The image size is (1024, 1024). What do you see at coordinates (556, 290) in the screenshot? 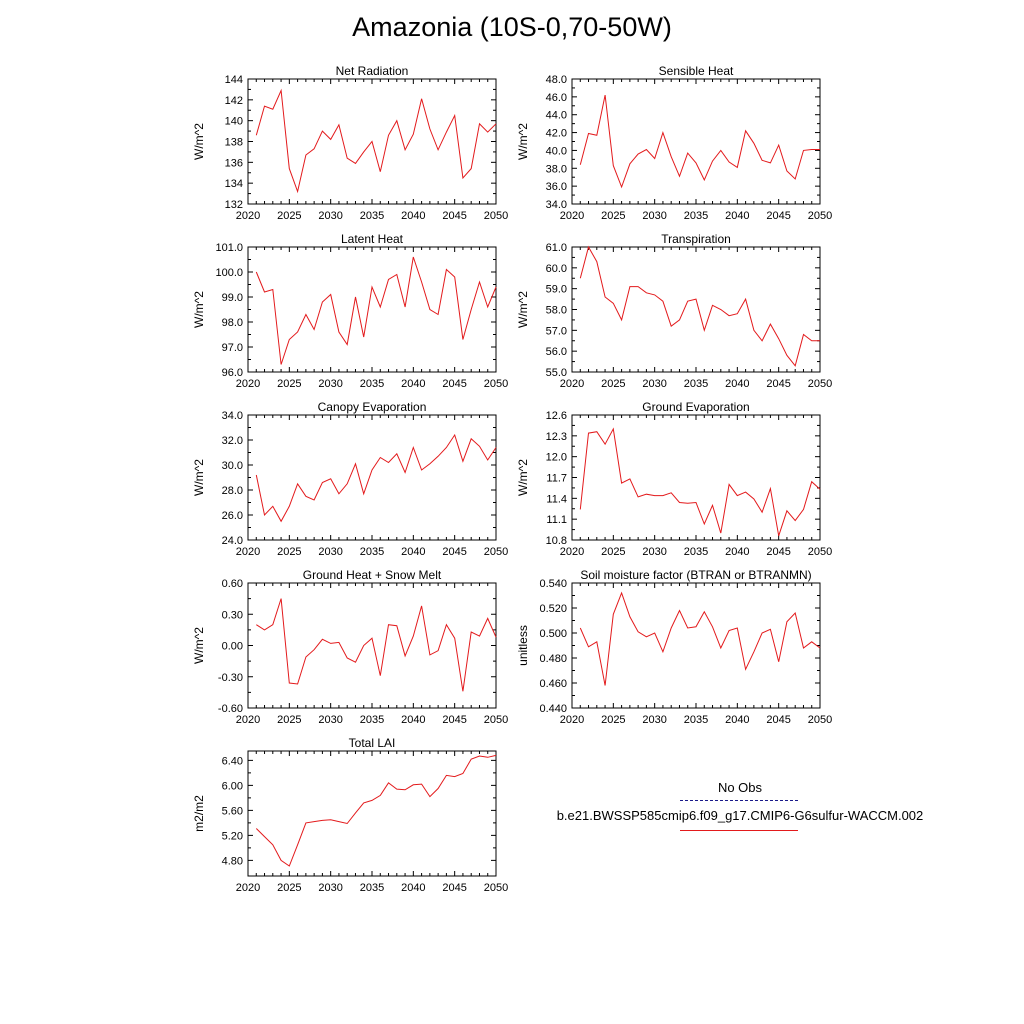
I see `chart4-ytick-label: 59.0` at bounding box center [556, 290].